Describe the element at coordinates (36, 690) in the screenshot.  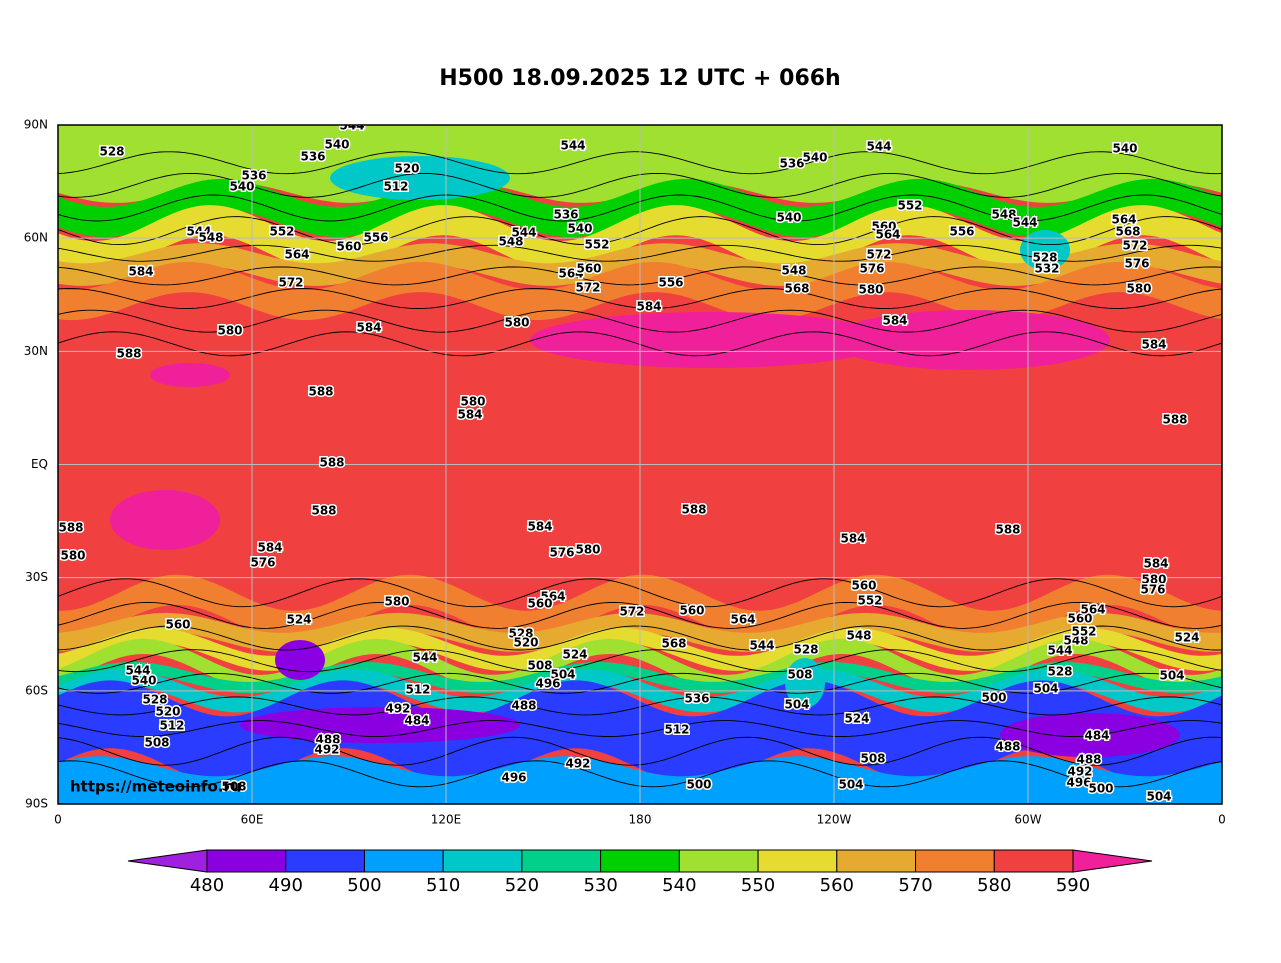
I see `lat-tick-label: 60S` at that location.